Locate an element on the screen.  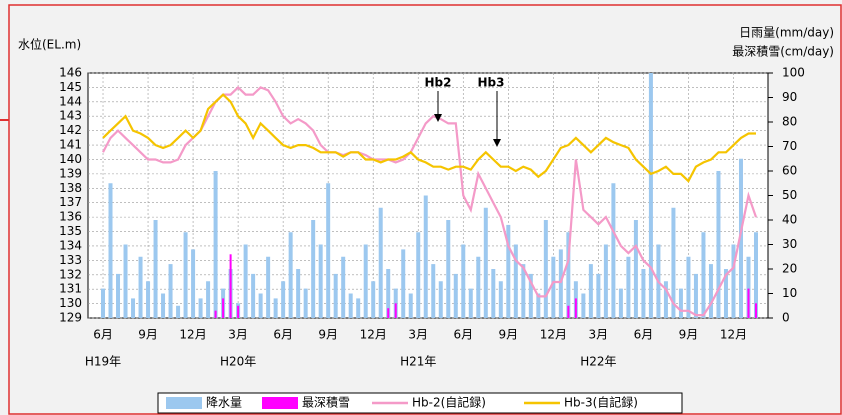
y2-title: 最深積雪(cm/day) is located at coordinates (783, 51).